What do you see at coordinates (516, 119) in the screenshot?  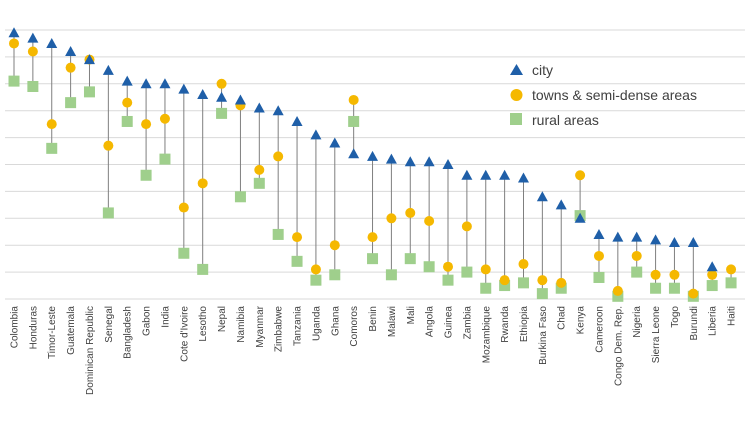 I see `legend-square-marker` at bounding box center [516, 119].